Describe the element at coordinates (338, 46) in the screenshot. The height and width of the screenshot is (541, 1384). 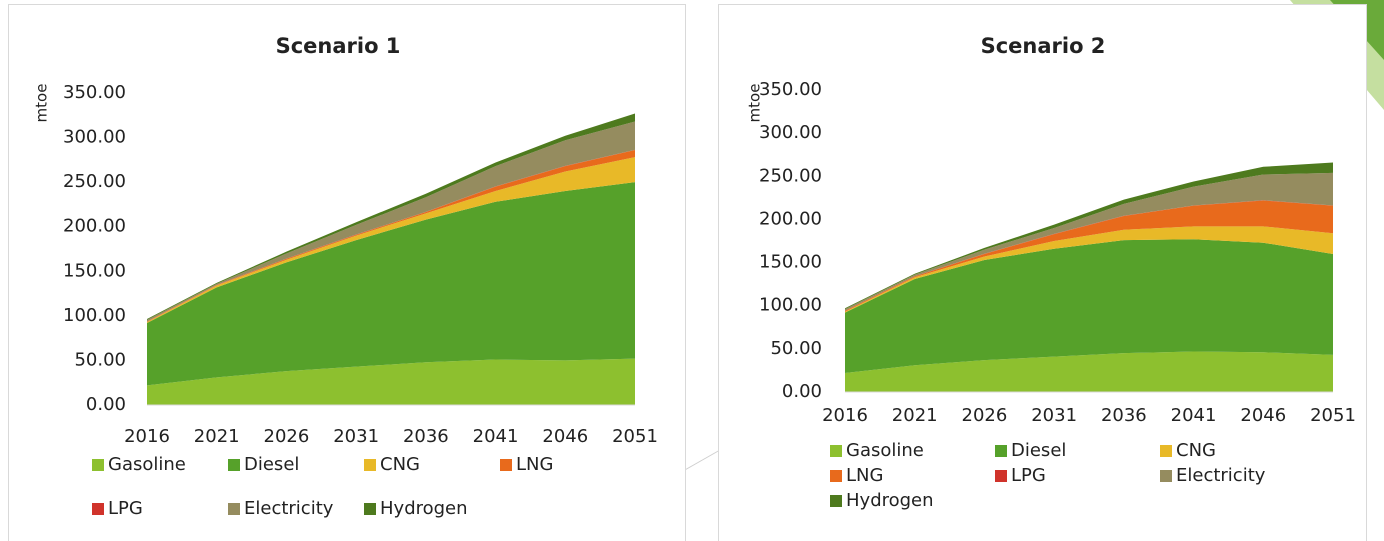
I see `chart-title: Scenario 1` at that location.